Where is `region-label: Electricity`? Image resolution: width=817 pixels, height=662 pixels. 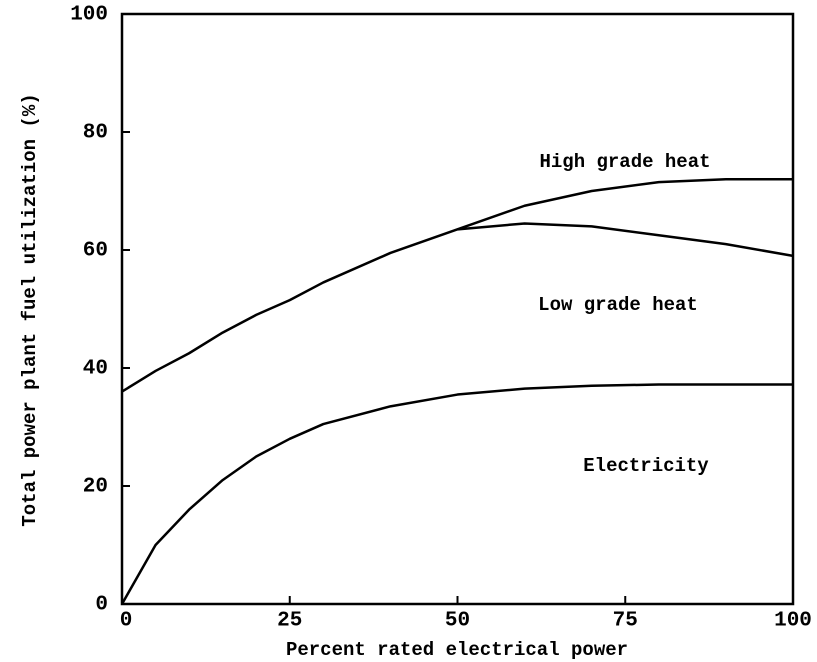 region-label: Electricity is located at coordinates (646, 466).